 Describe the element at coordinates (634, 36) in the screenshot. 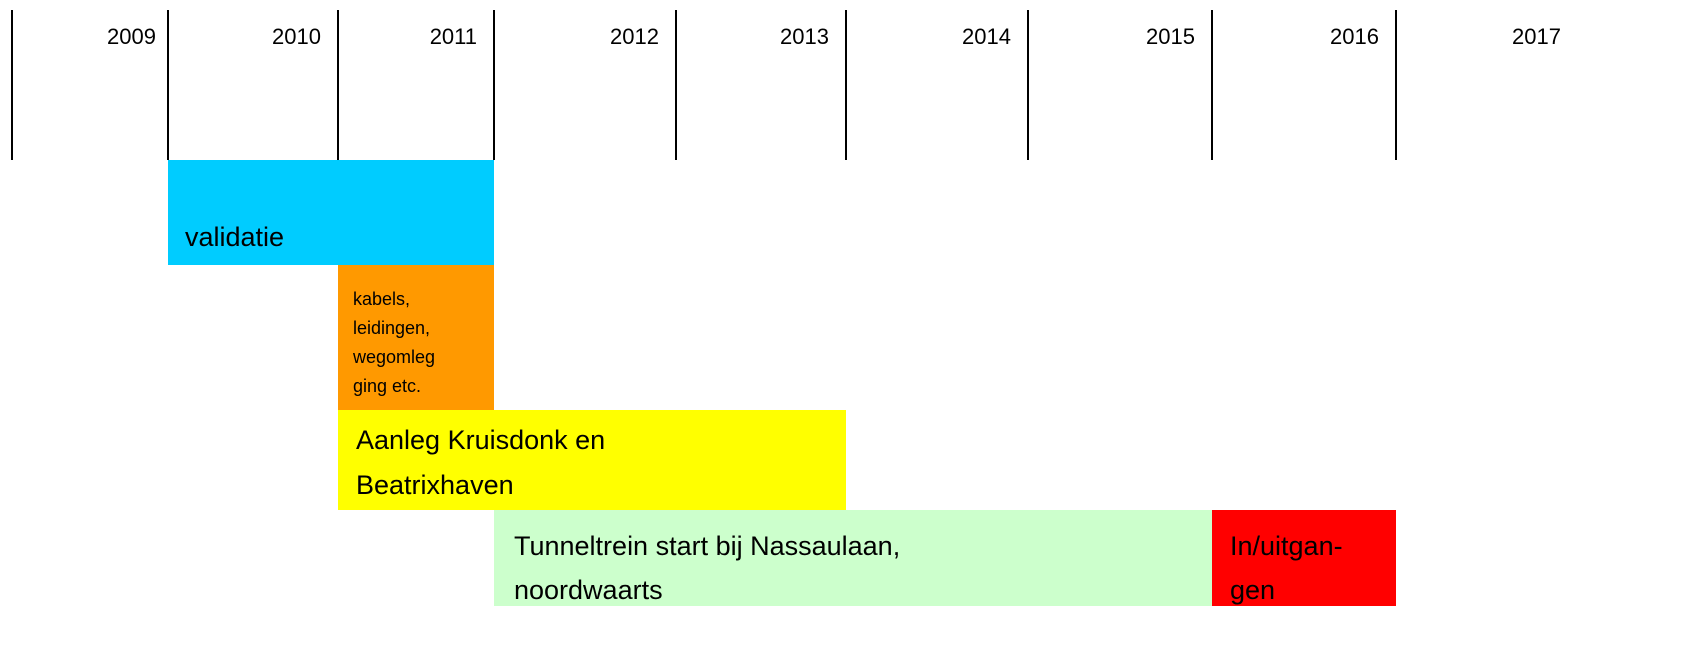

I see `year-label: 2012` at that location.